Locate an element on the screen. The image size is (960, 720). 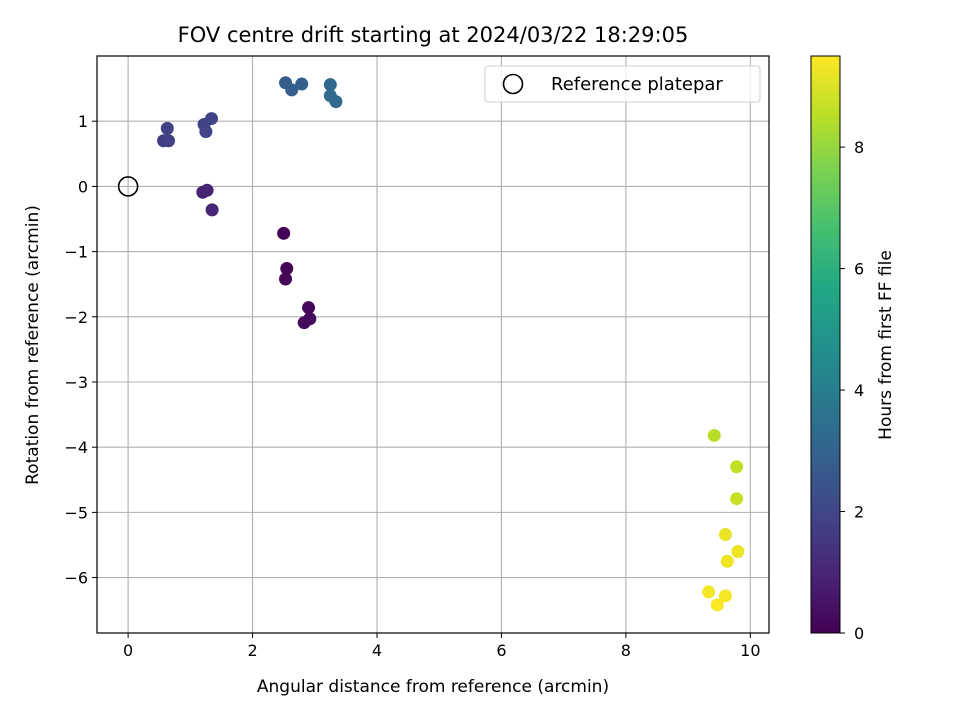
colorbar-tick-label: 4 is located at coordinates (859, 390).